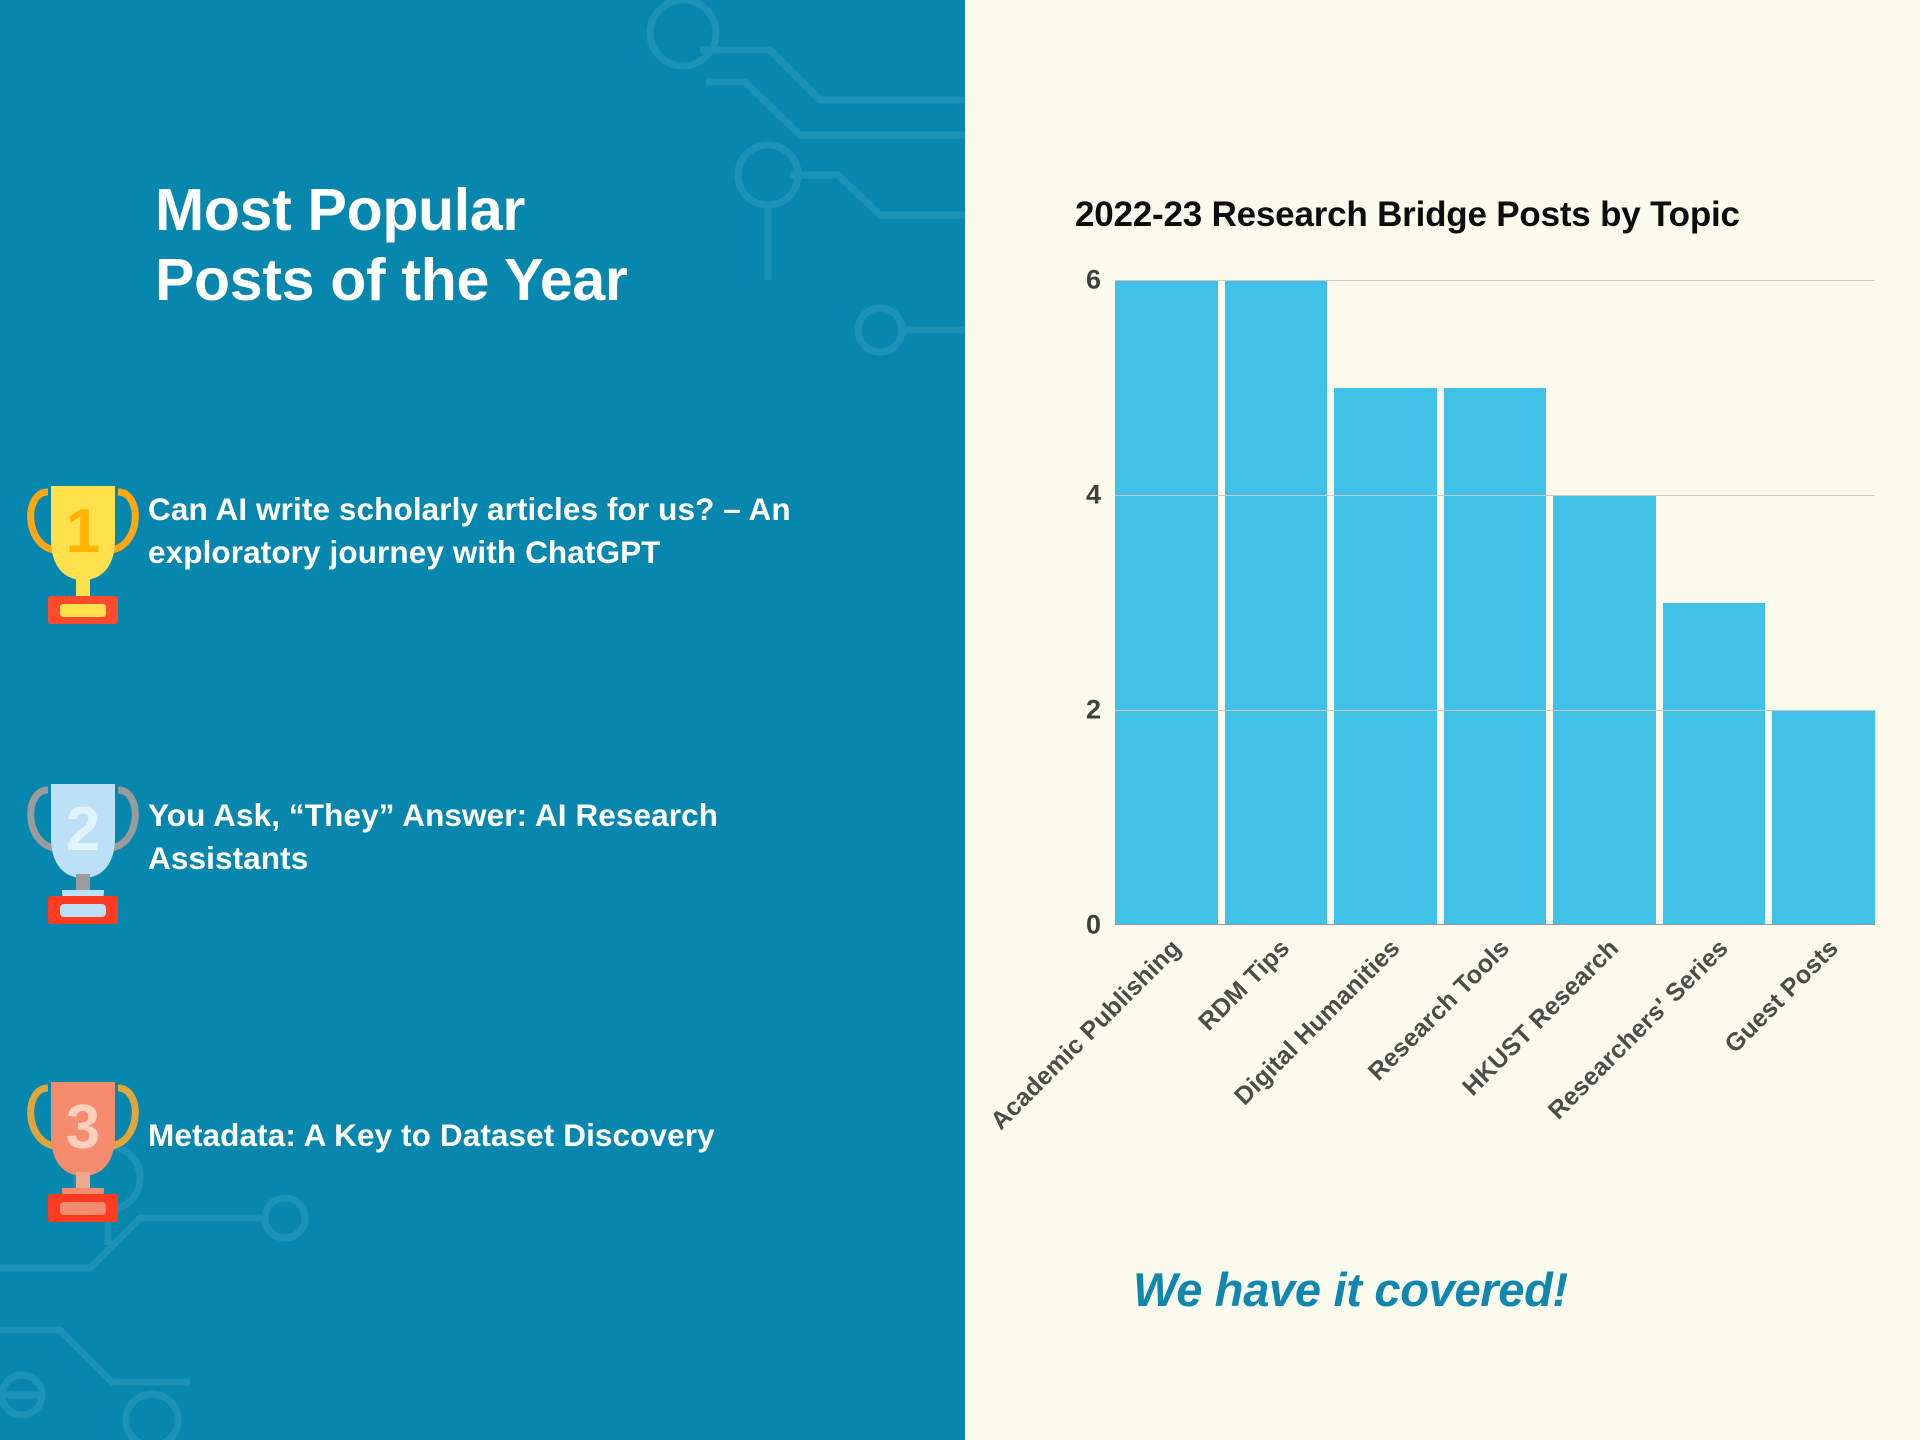 This screenshot has height=1440, width=1920. What do you see at coordinates (83, 829) in the screenshot?
I see `trophy-rank-number: 2` at bounding box center [83, 829].